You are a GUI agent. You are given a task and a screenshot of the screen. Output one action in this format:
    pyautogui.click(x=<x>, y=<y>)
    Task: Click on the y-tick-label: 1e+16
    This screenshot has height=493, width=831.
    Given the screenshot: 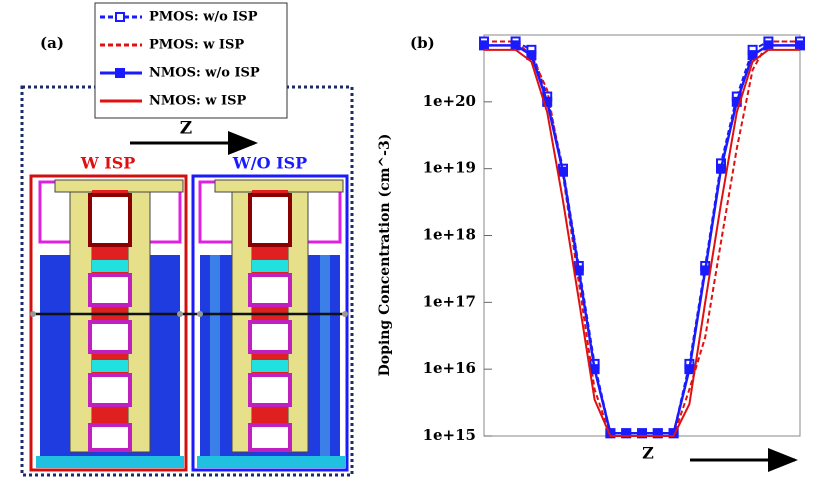 What is the action you would take?
    pyautogui.click(x=449, y=368)
    